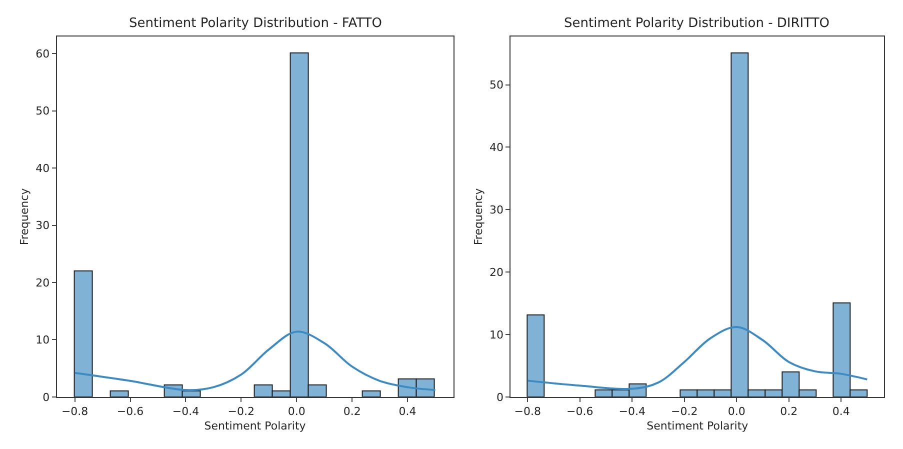 Image resolution: width=903 pixels, height=449 pixels. I want to click on chart-title: Sentiment Polarity Distribution - FATTO, so click(255, 23).